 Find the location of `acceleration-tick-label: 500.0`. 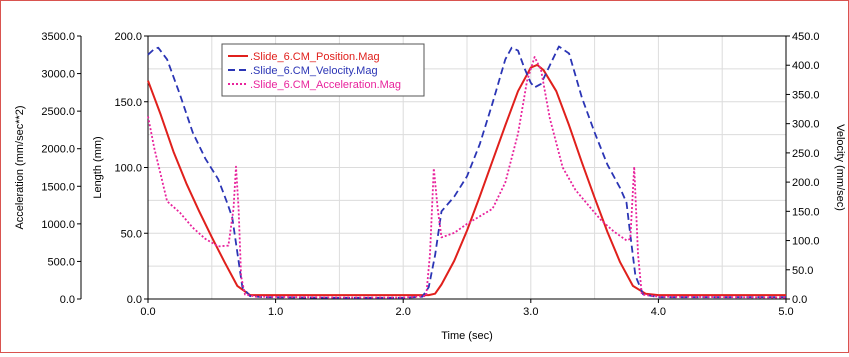

acceleration-tick-label: 500.0 is located at coordinates (61, 262).